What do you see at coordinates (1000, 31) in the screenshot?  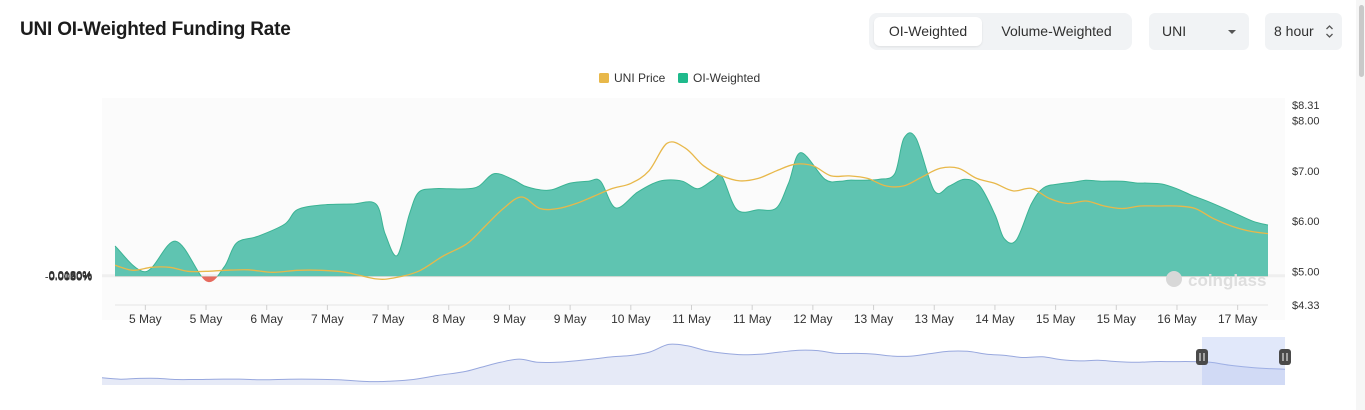 I see `weighting-toggle: OI-Weighted Volume-Weighted` at bounding box center [1000, 31].